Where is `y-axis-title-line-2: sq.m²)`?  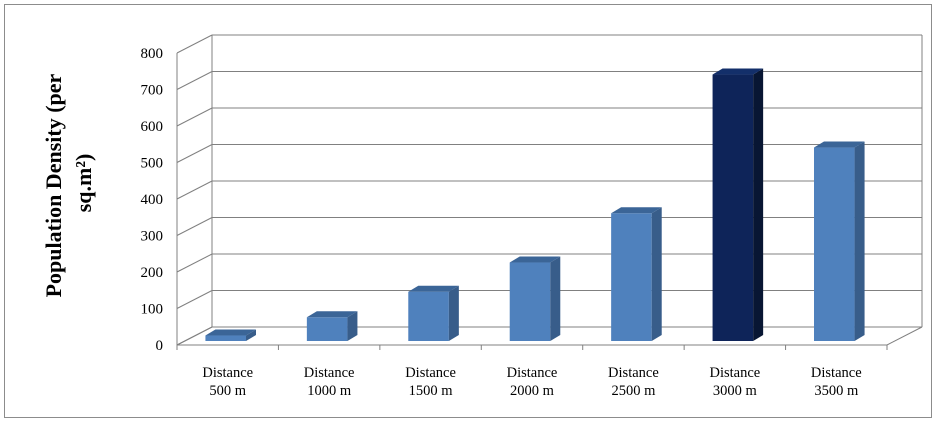 y-axis-title-line-2: sq.m²) is located at coordinates (83, 183).